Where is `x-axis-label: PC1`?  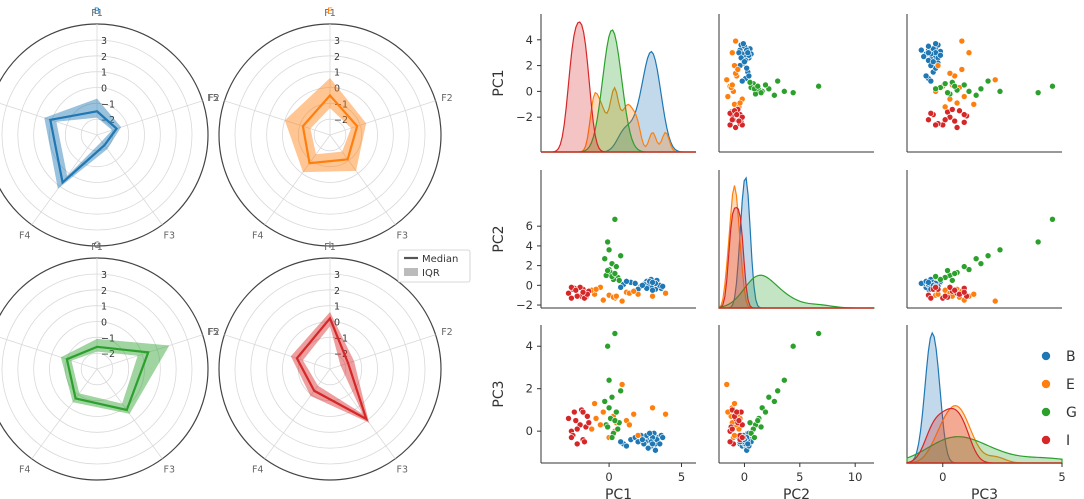 x-axis-label: PC1 is located at coordinates (618, 493).